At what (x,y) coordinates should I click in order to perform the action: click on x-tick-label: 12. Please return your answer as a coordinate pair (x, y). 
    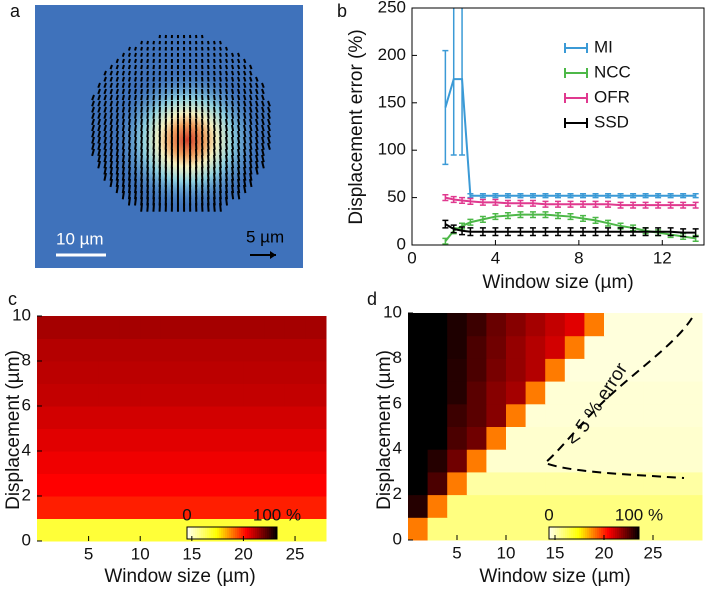
    Looking at the image, I should click on (662, 257).